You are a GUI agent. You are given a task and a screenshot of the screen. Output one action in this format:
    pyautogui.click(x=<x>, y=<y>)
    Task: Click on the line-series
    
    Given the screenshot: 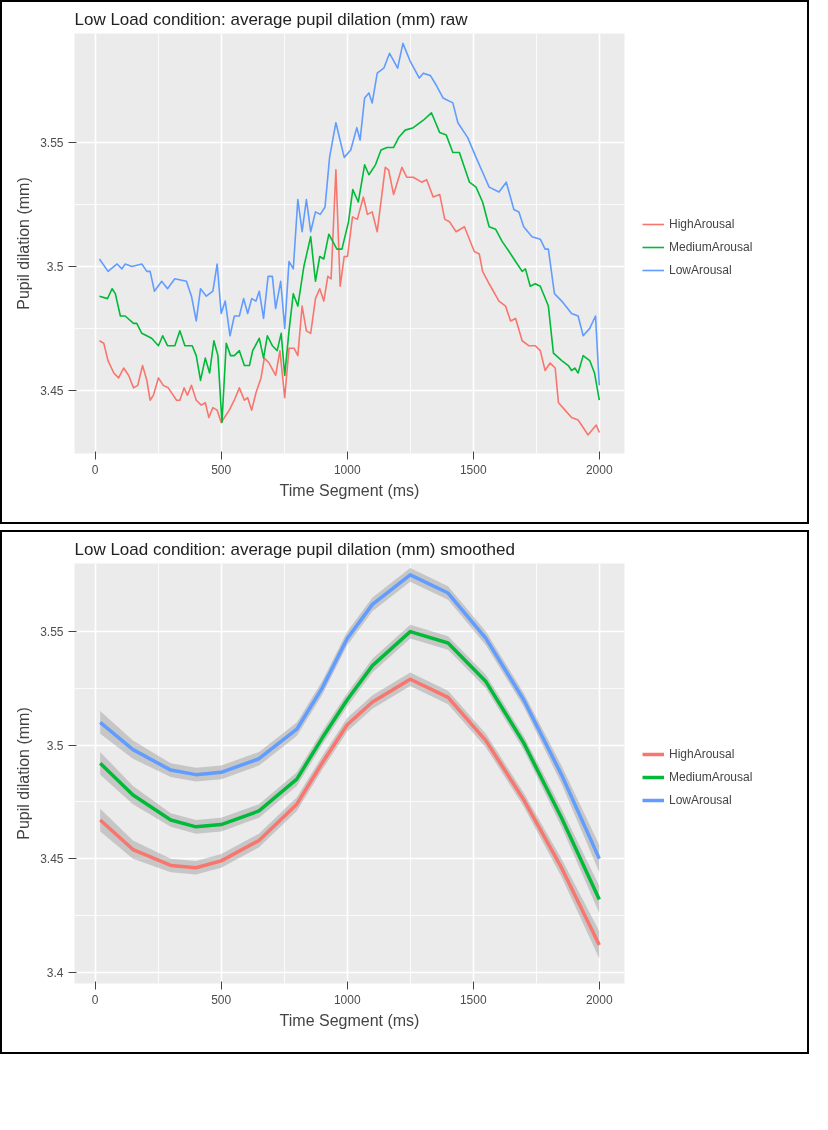 What is the action you would take?
    pyautogui.click(x=349, y=301)
    